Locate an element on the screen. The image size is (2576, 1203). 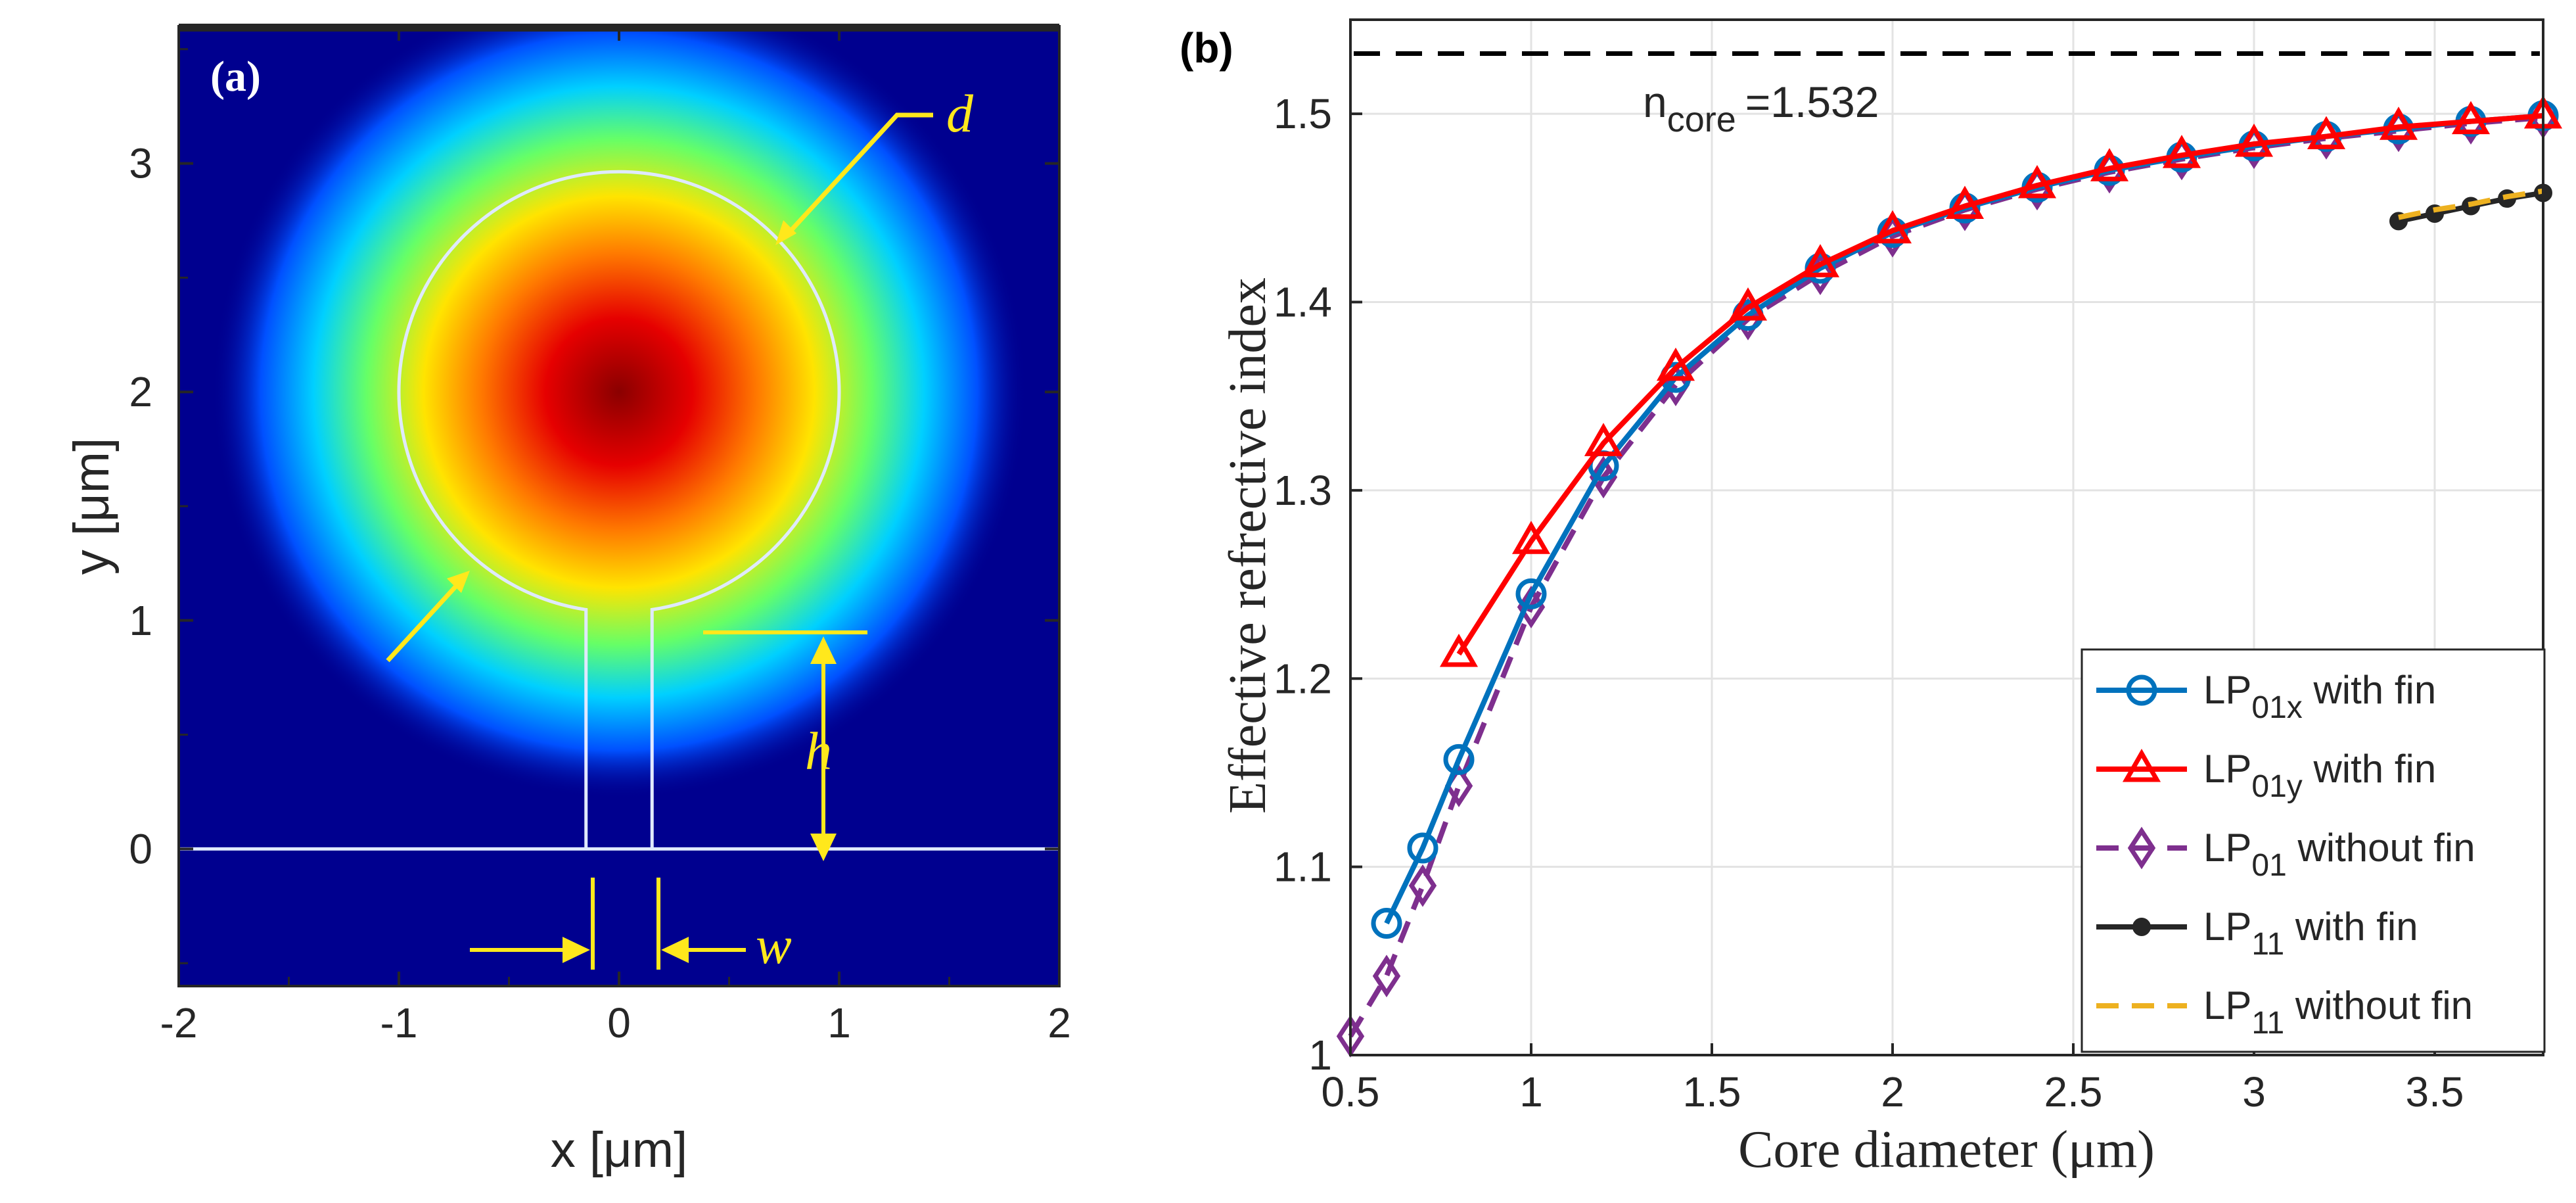
y-tick-label: 1.1 is located at coordinates (1303, 867).